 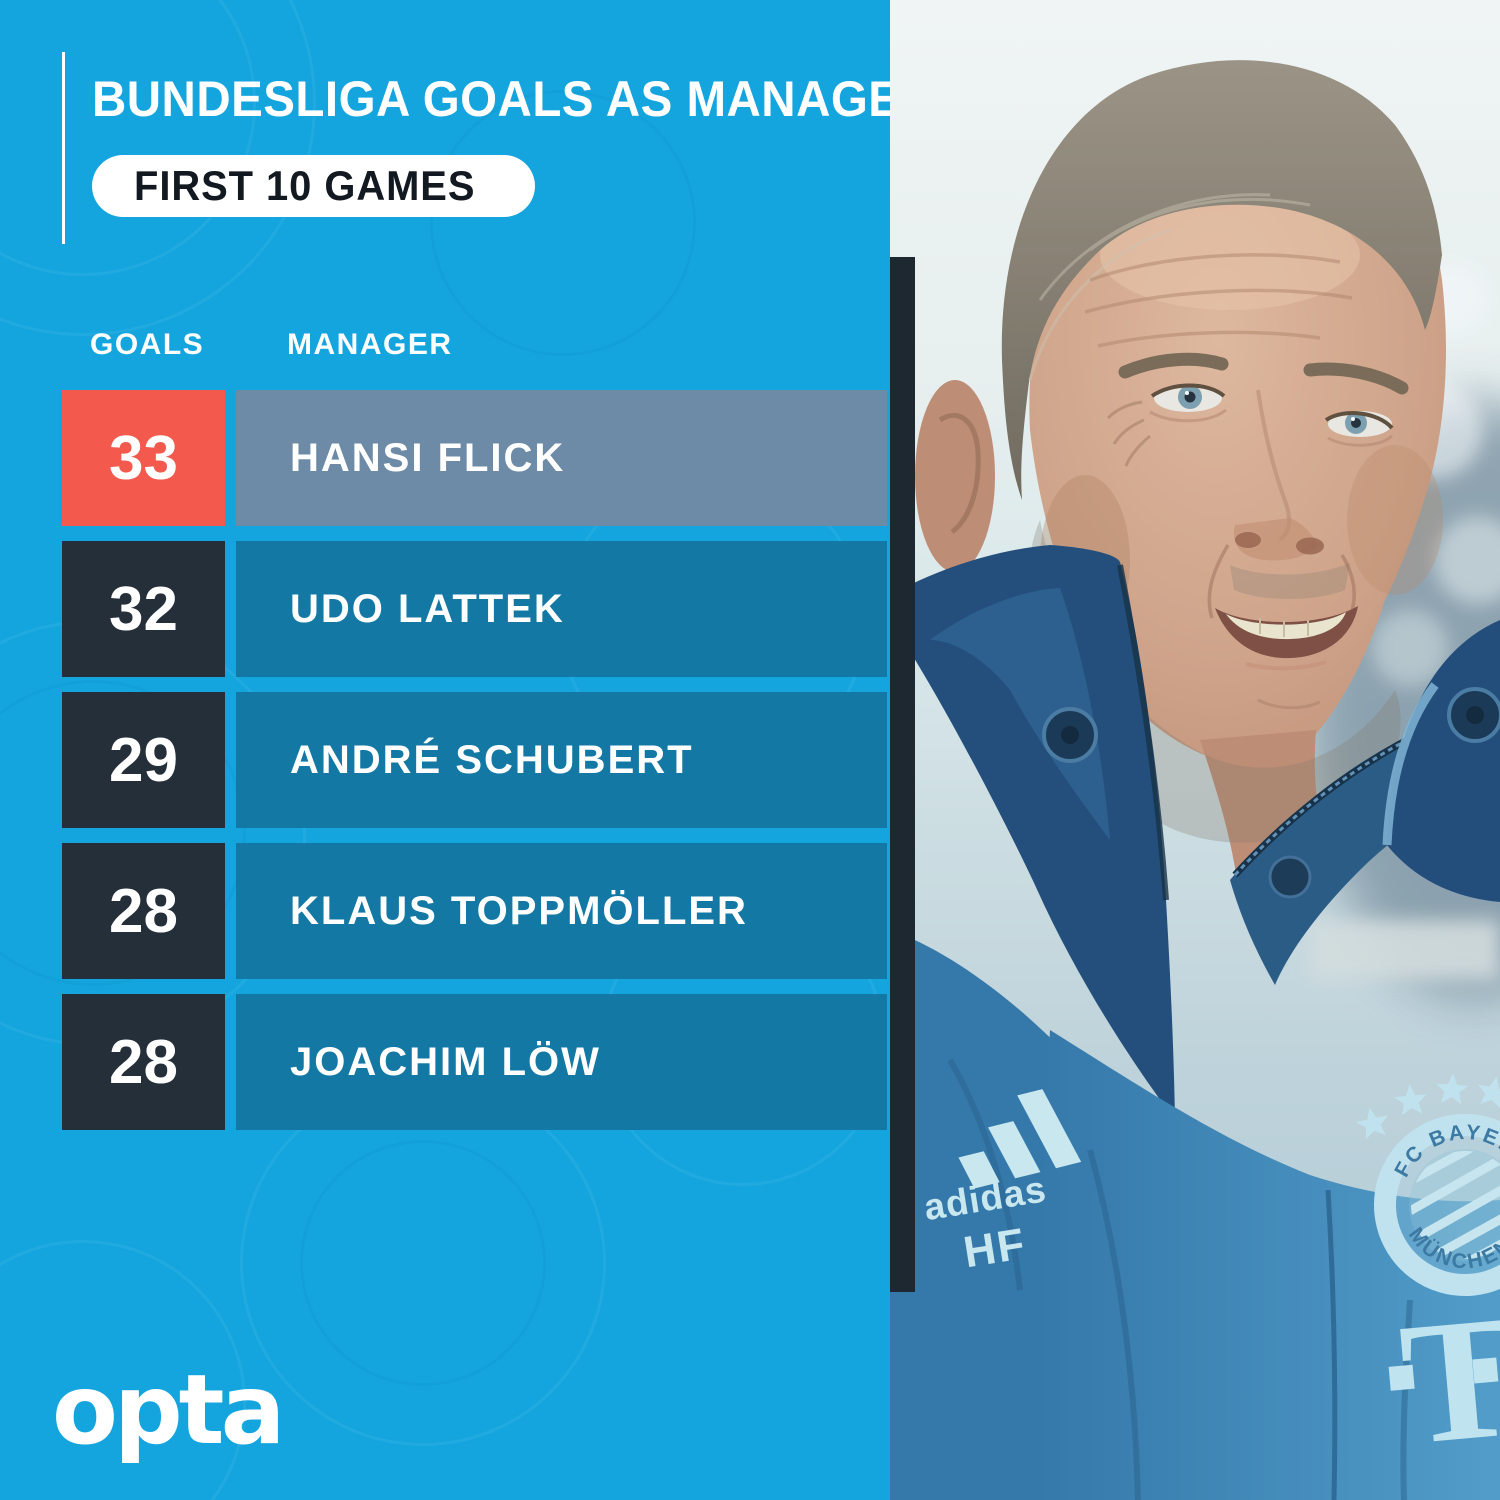 I want to click on table-row: 33 HANSI FLICK, so click(x=475, y=458).